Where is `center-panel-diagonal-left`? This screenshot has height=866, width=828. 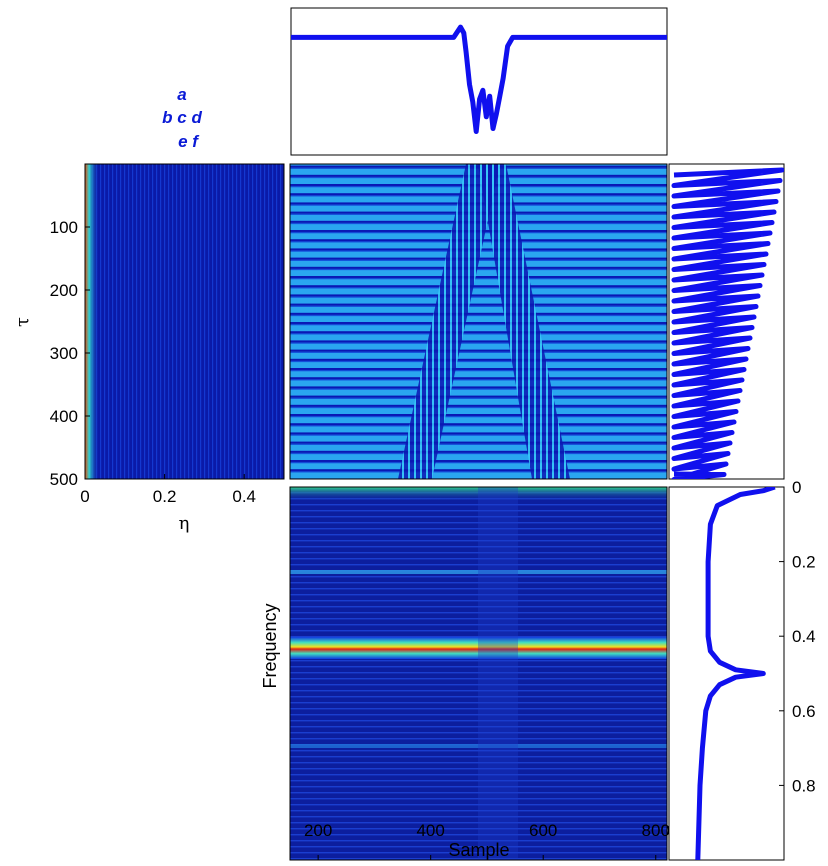 center-panel-diagonal-left is located at coordinates (449, 321).